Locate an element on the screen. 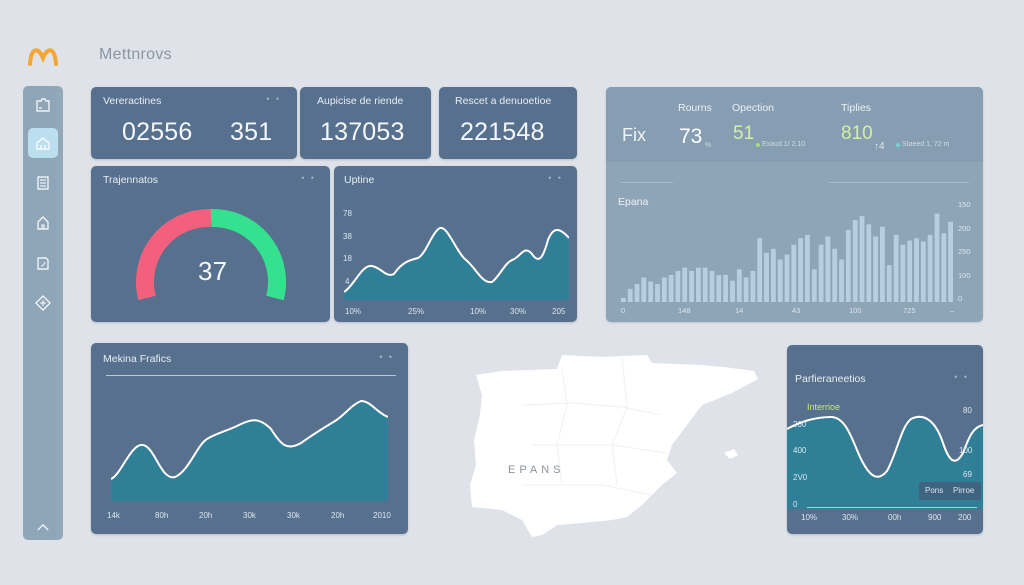 The image size is (1024, 585). stat-value: 810 is located at coordinates (857, 133).